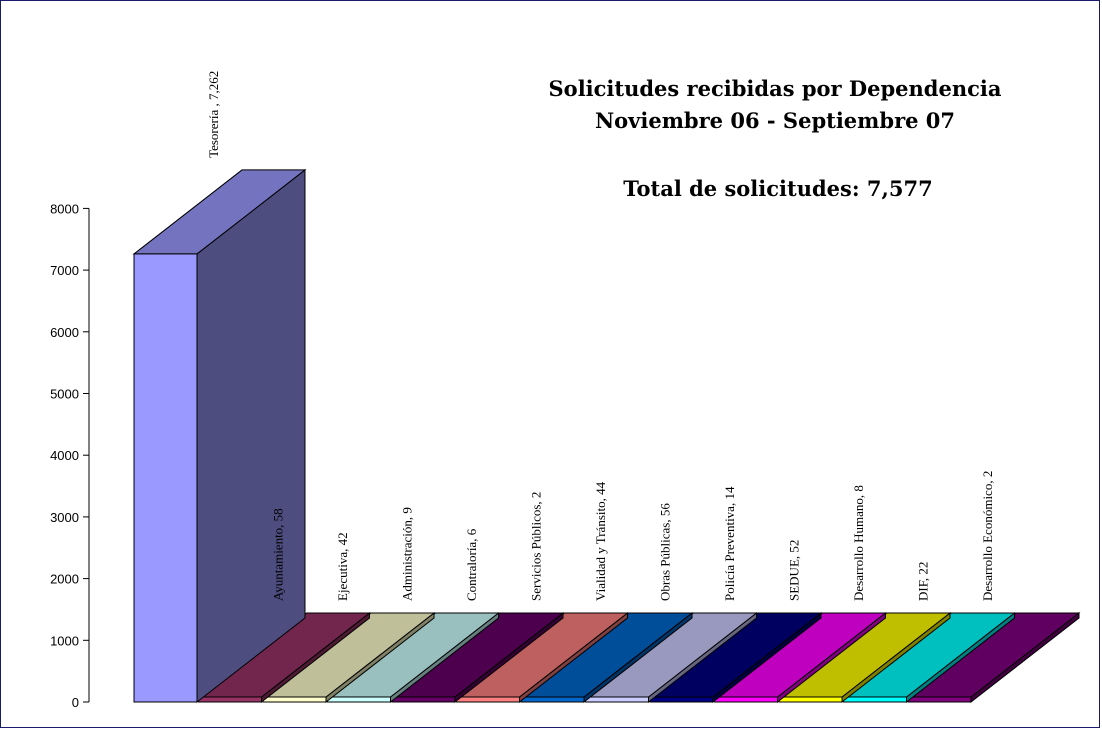 The width and height of the screenshot is (1102, 730). Describe the element at coordinates (64, 455) in the screenshot. I see `y-tick-label: 4000` at that location.